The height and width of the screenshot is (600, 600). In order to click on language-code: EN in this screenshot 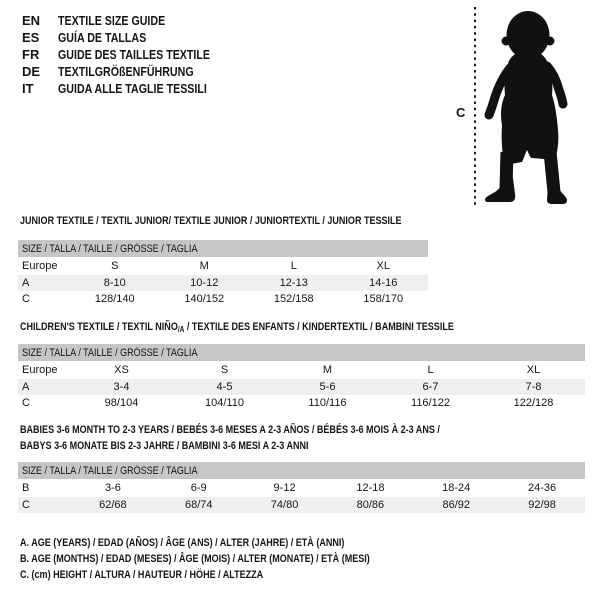, I will do `click(31, 20)`.